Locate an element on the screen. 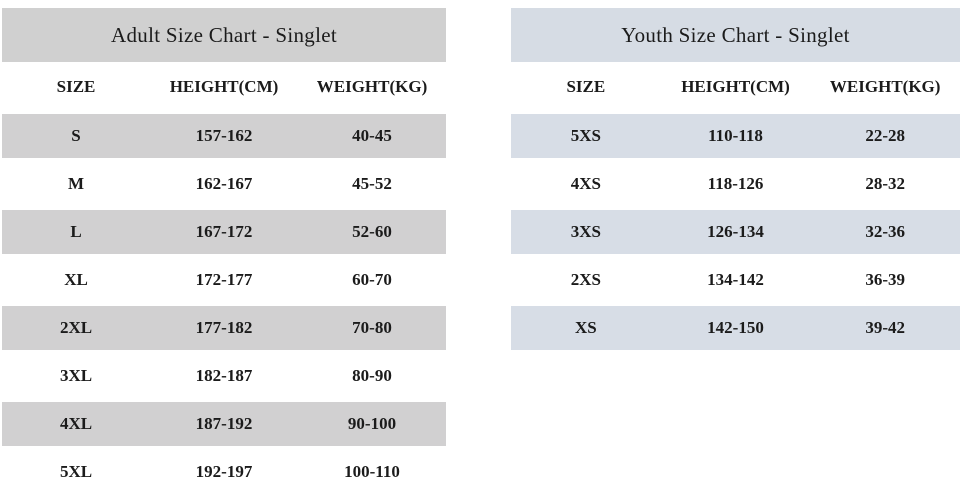 The height and width of the screenshot is (496, 960). table-cell: 100-110 is located at coordinates (372, 471).